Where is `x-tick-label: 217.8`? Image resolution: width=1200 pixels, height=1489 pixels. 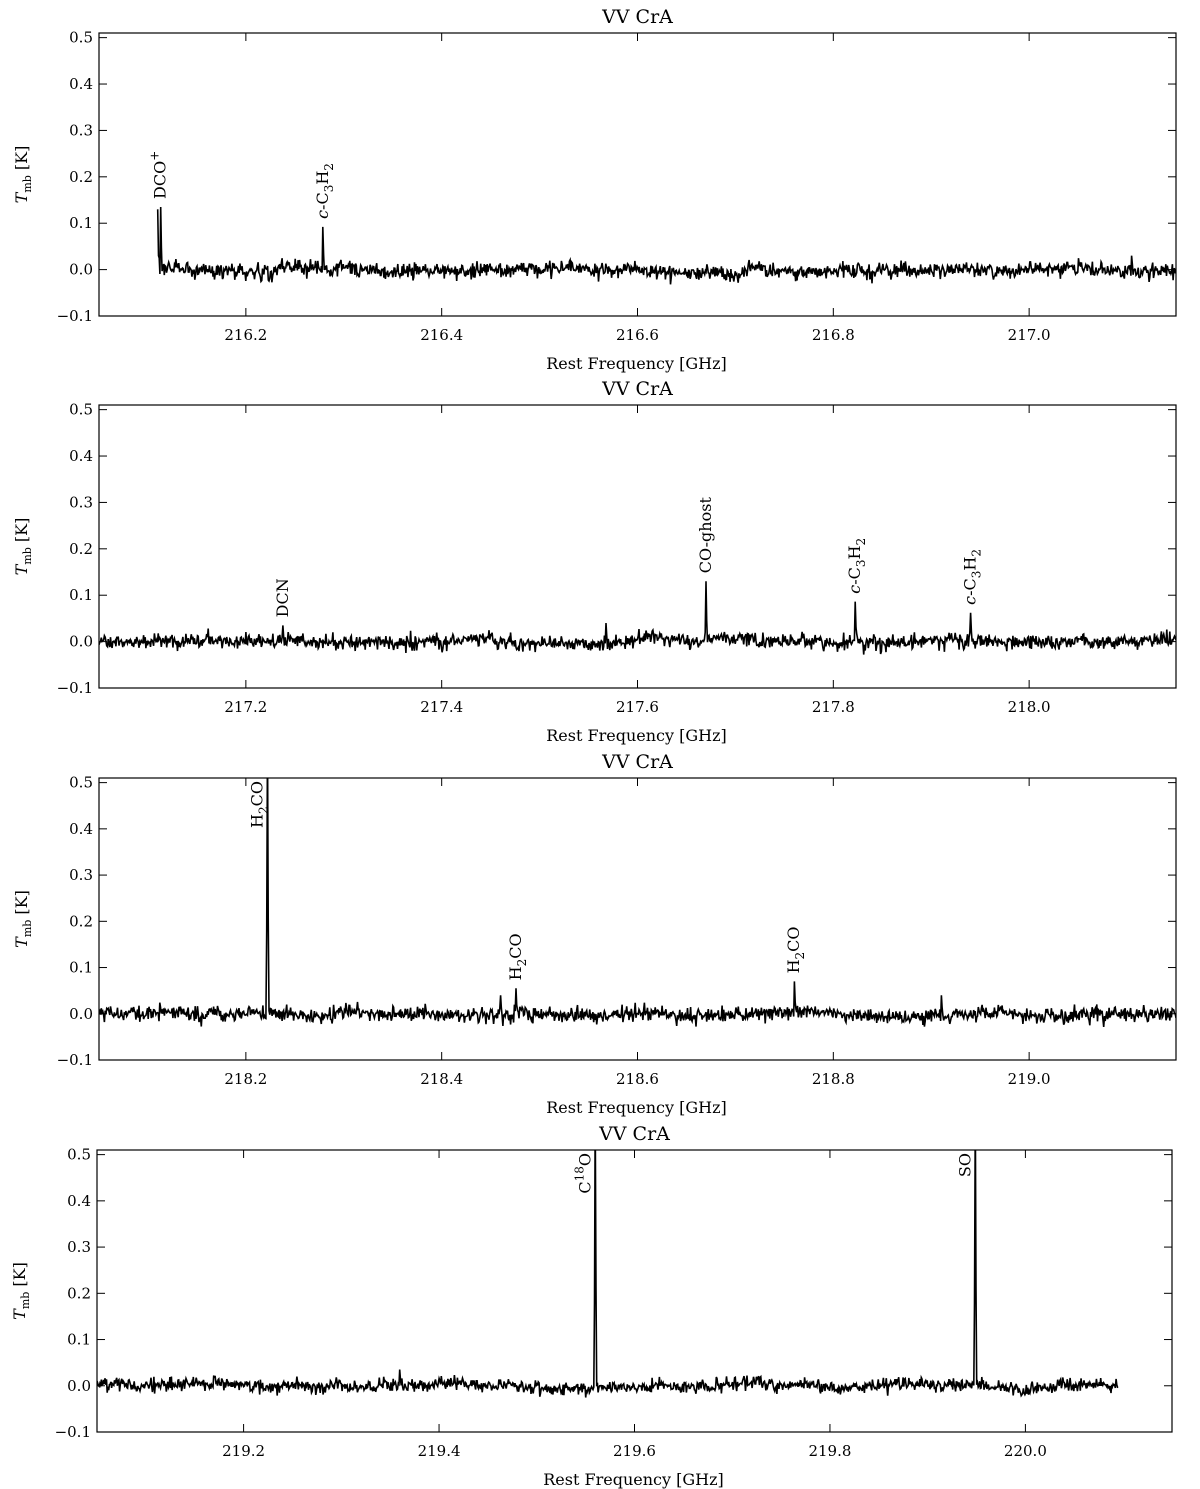 x-tick-label: 217.8 is located at coordinates (833, 707).